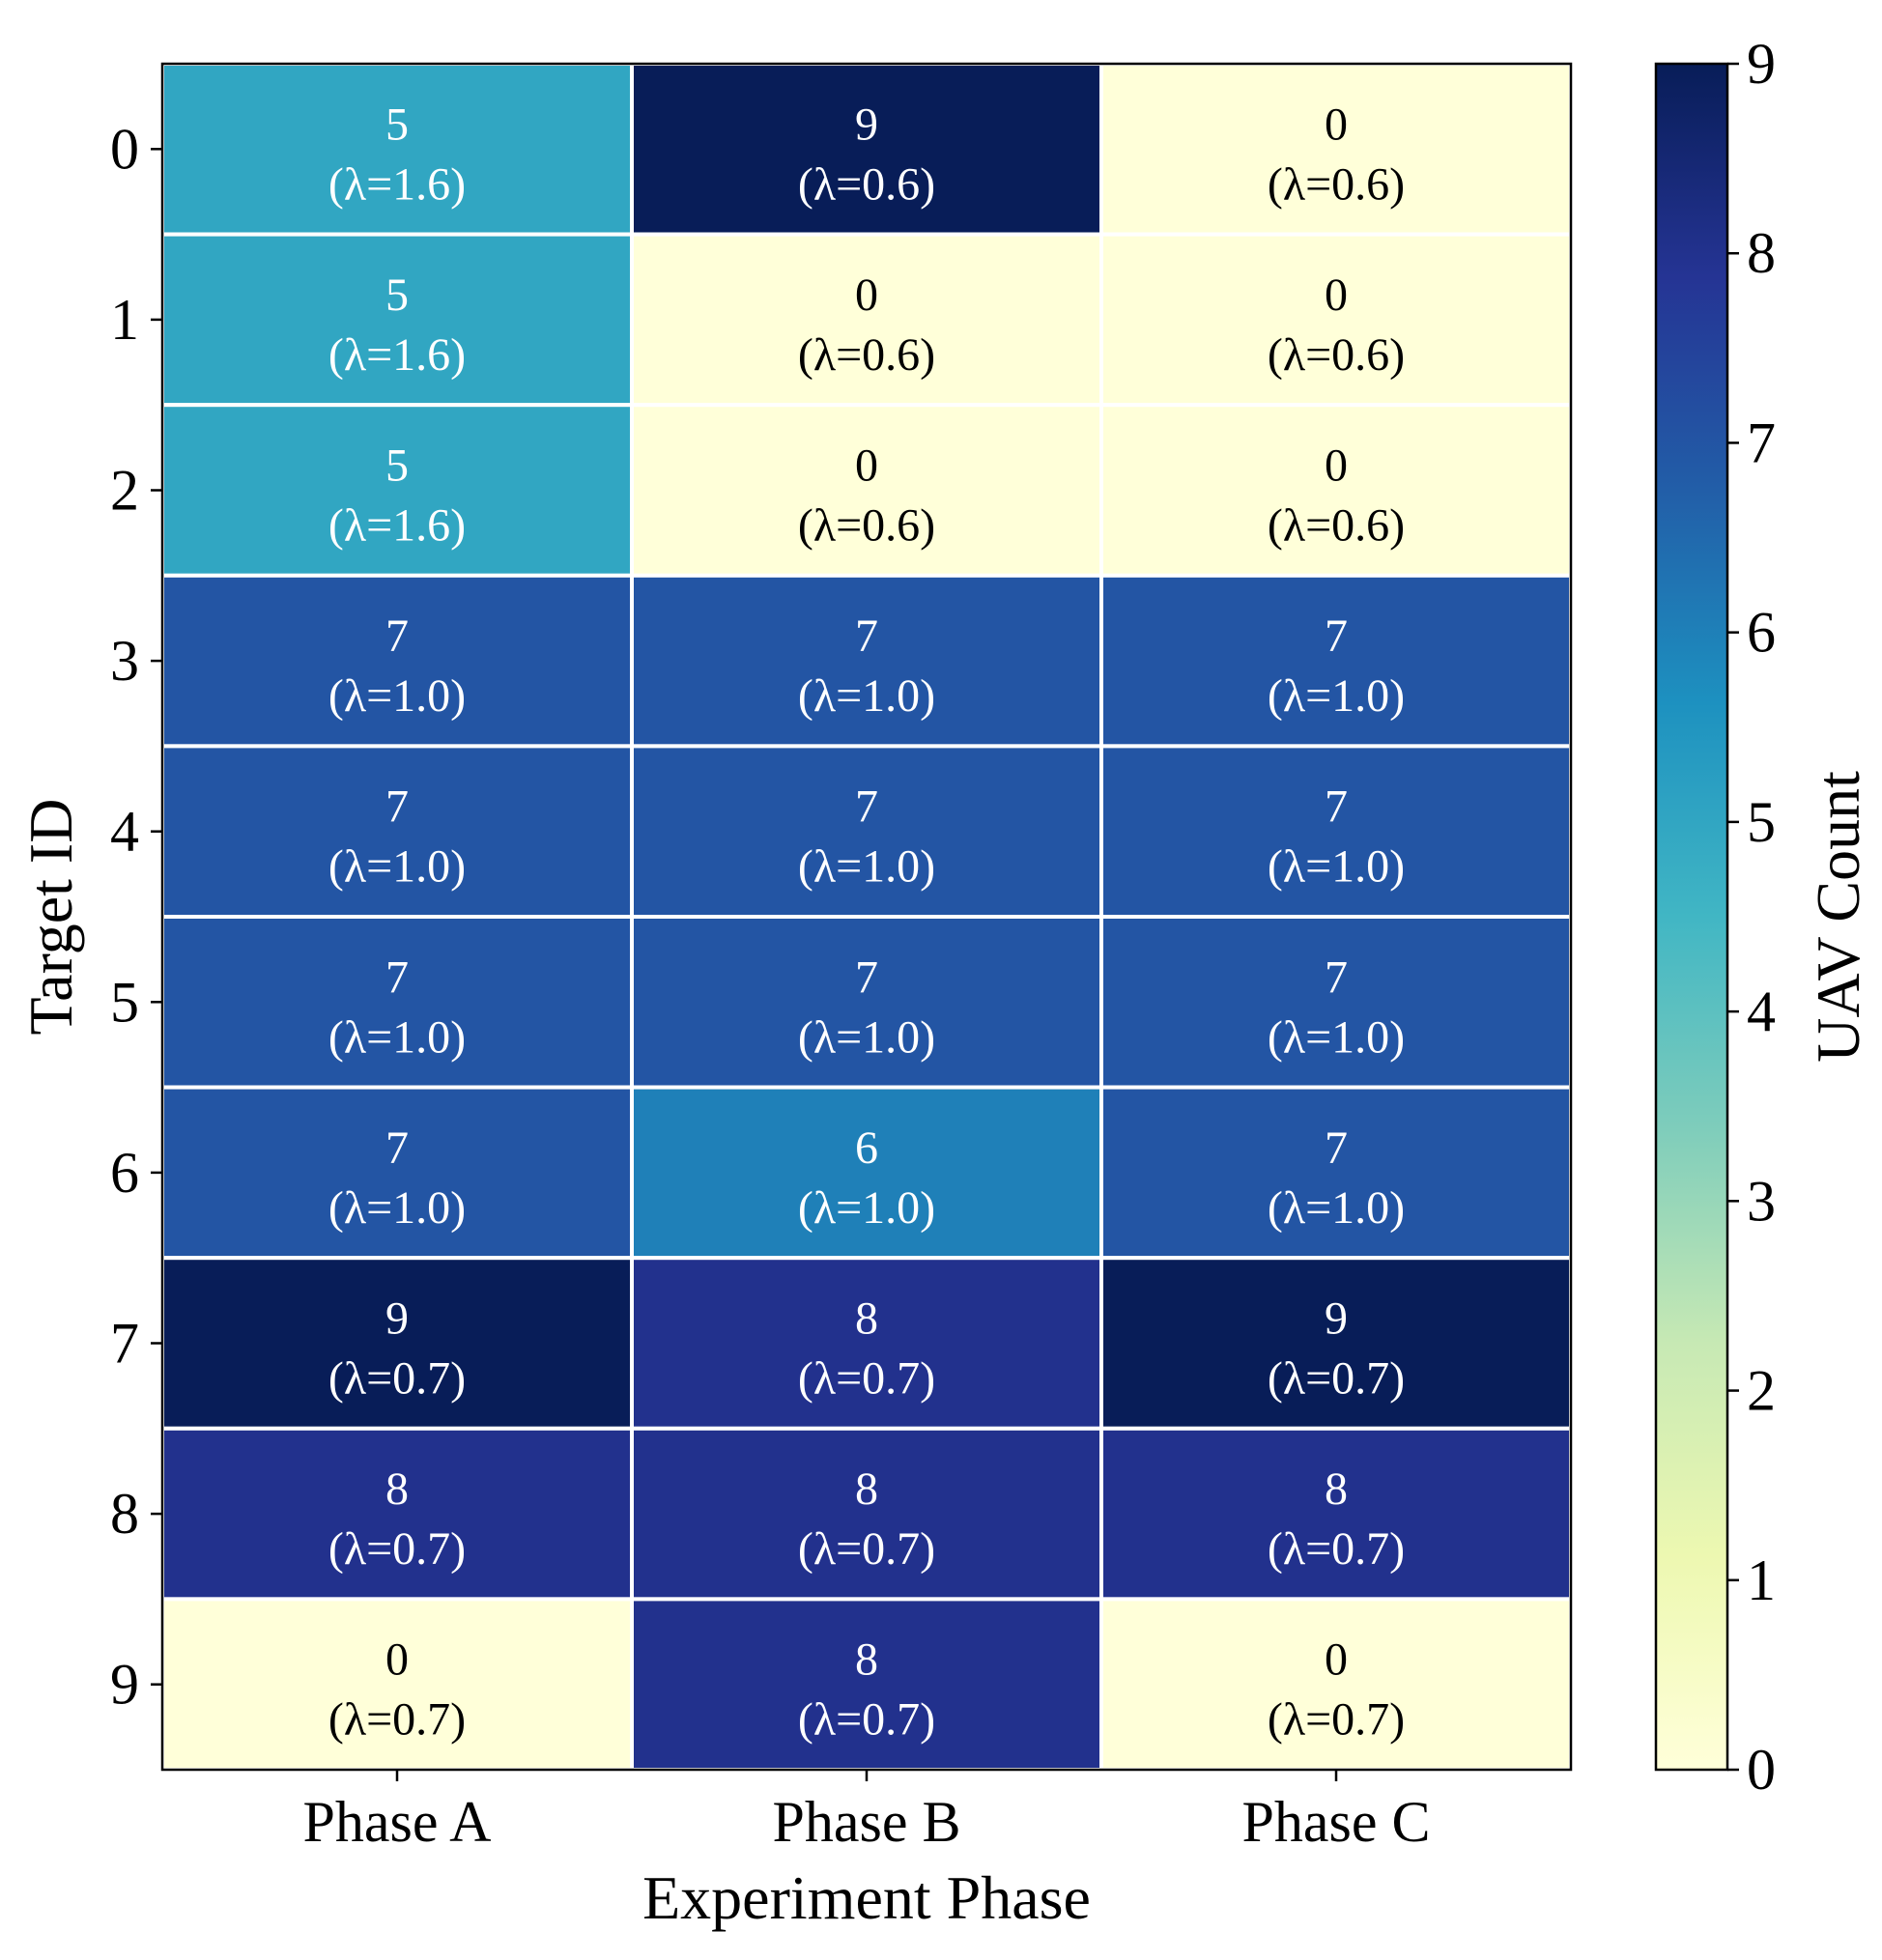 This screenshot has width=1882, height=1960. I want to click on y-axis-label: Target ID, so click(50, 917).